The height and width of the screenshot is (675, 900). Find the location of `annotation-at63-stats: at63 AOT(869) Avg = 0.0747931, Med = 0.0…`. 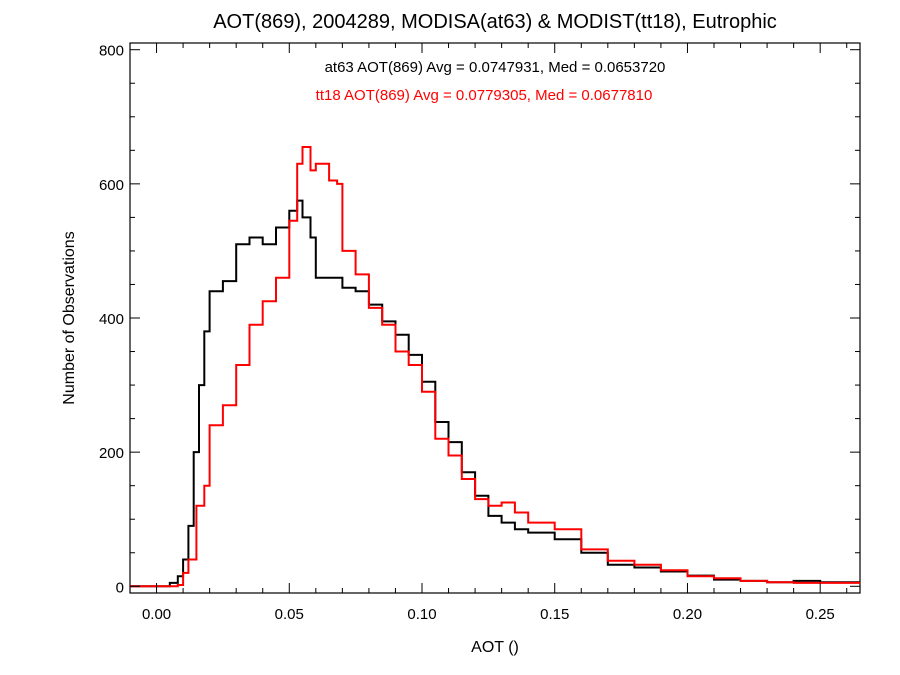

annotation-at63-stats: at63 AOT(869) Avg = 0.0747931, Med = 0.0… is located at coordinates (495, 67).